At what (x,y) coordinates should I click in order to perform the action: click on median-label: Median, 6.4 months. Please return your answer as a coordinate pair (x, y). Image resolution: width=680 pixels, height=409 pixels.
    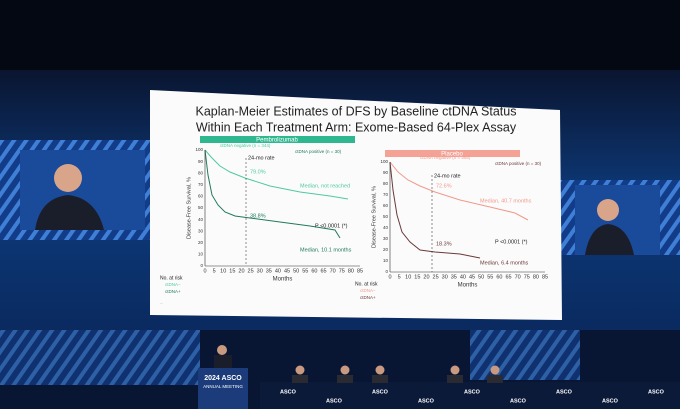
    Looking at the image, I should click on (504, 263).